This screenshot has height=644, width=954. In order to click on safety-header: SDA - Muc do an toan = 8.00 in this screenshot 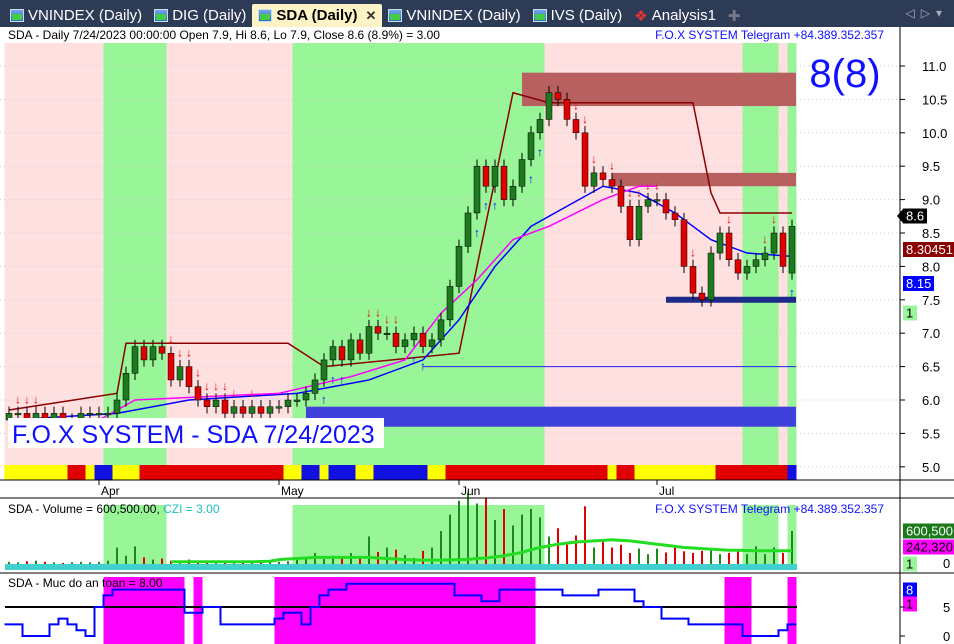, I will do `click(85, 583)`.